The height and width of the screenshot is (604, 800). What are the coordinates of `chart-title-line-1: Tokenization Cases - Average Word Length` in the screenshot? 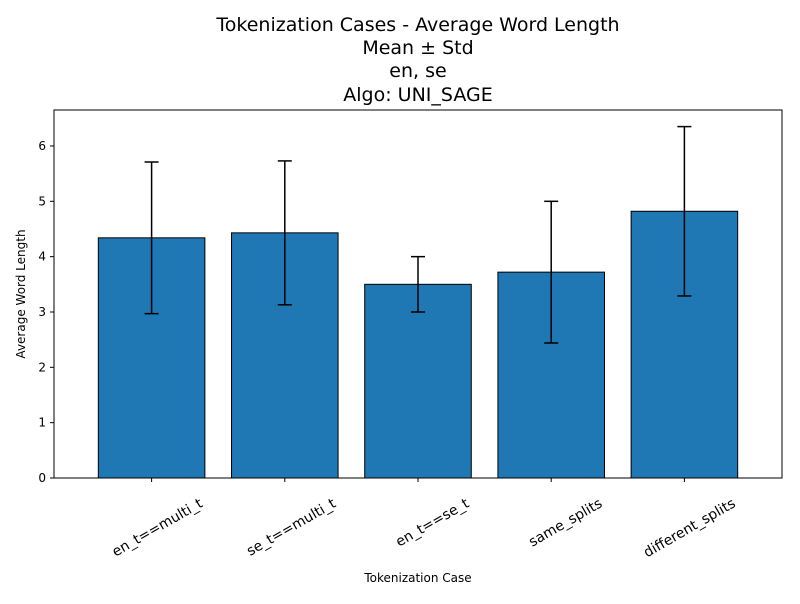 It's located at (417, 25).